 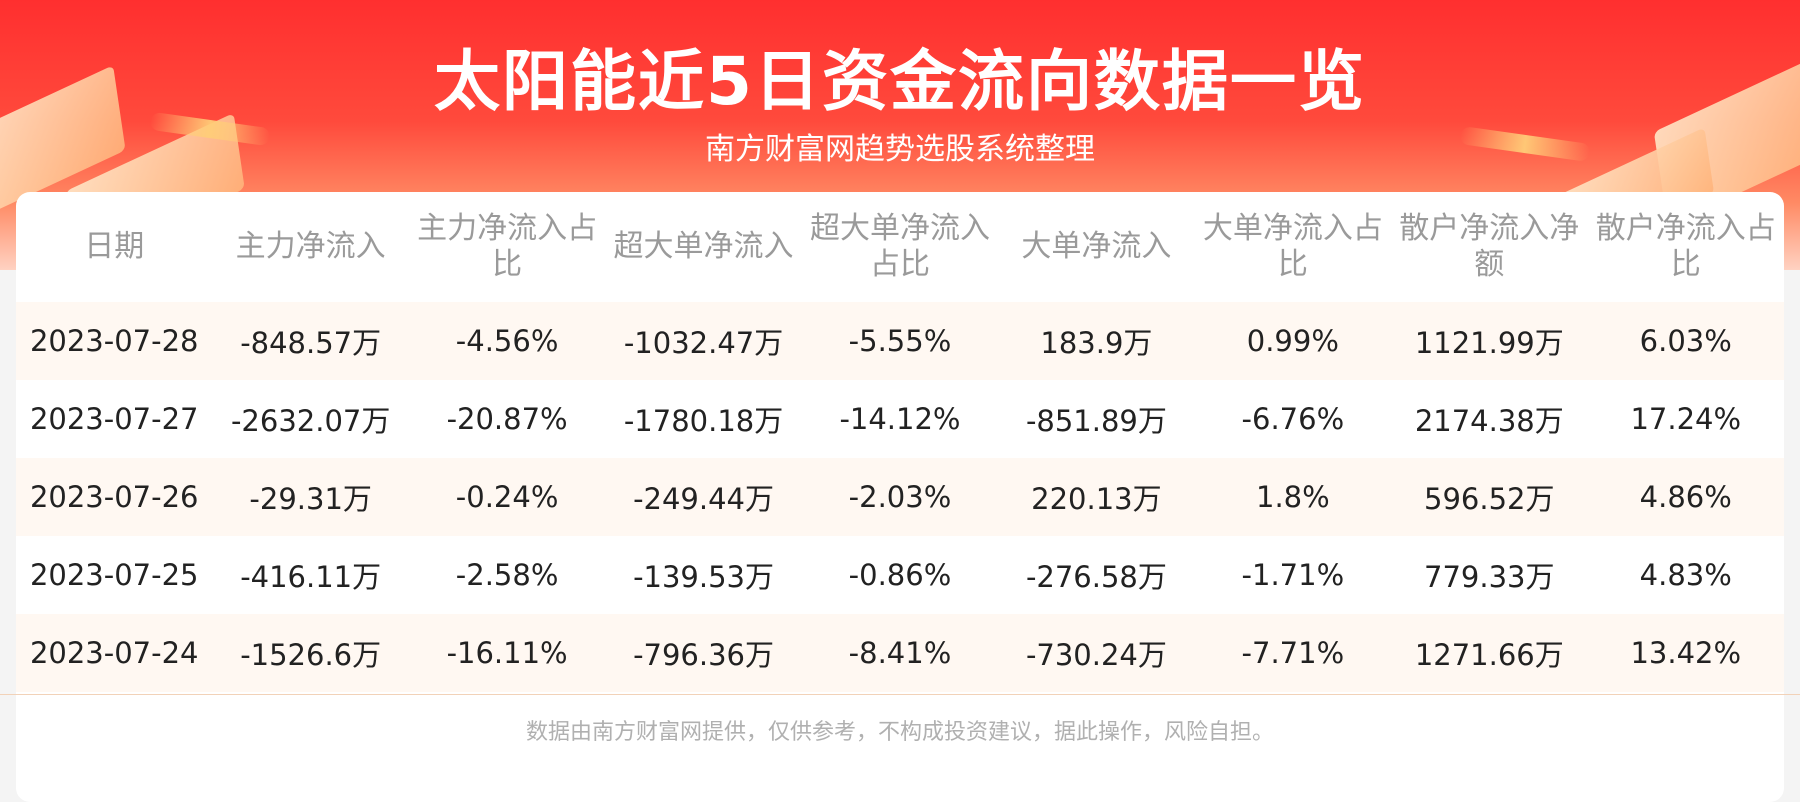 I want to click on cell-retail-net-inflow: 779.33万, so click(x=1489, y=575).